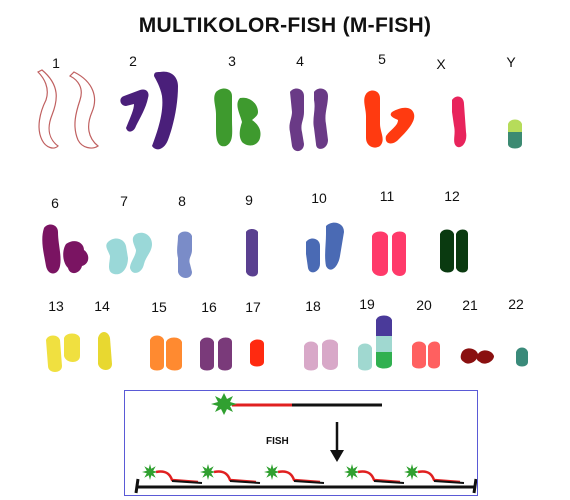 This screenshot has height=500, width=570. Describe the element at coordinates (285, 25) in the screenshot. I see `page-title: MULTIKOLOR-FISH (M-FISH)` at that location.